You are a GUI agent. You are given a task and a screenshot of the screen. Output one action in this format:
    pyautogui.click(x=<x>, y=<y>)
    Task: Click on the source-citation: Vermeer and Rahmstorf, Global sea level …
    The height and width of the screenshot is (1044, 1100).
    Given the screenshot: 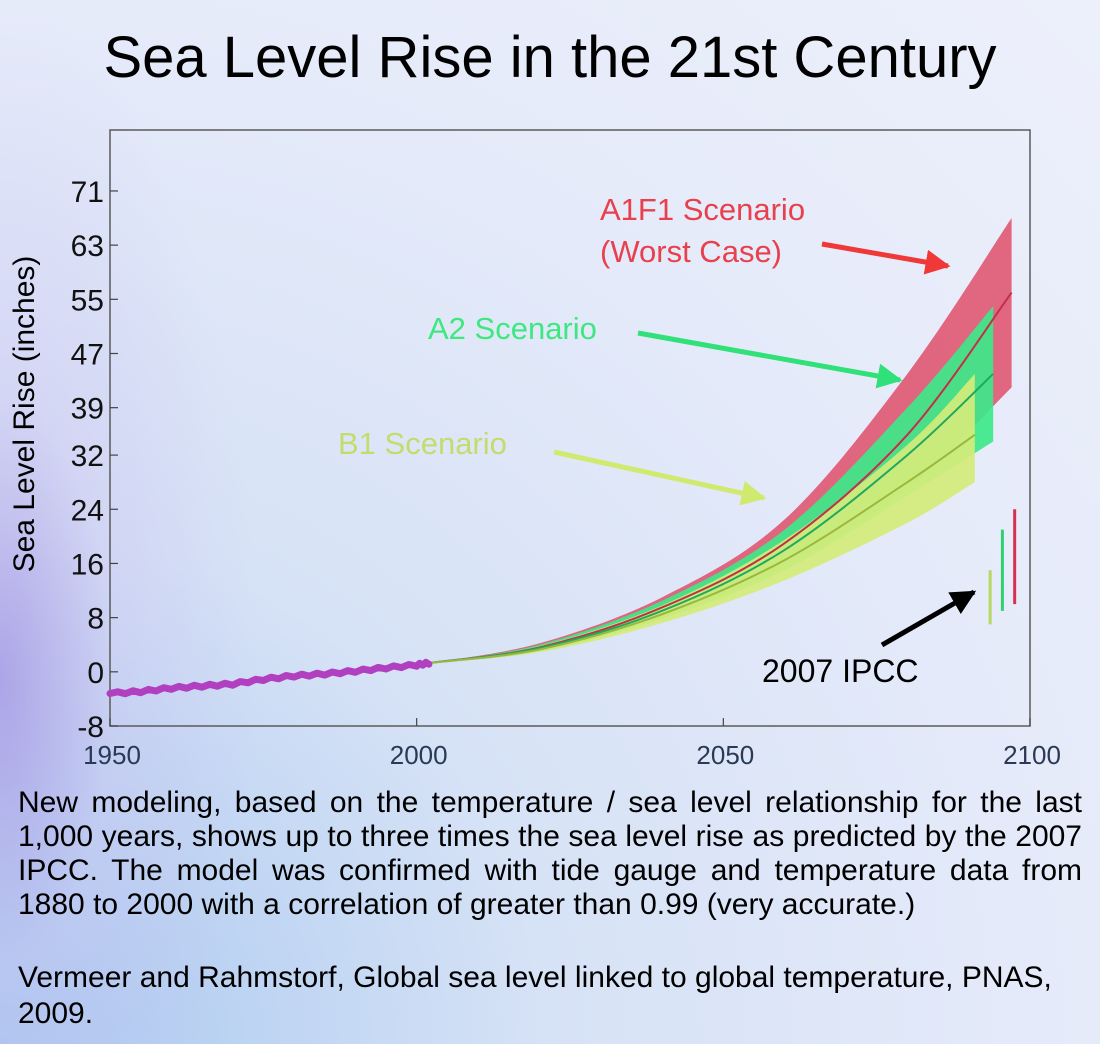 What is the action you would take?
    pyautogui.click(x=535, y=995)
    